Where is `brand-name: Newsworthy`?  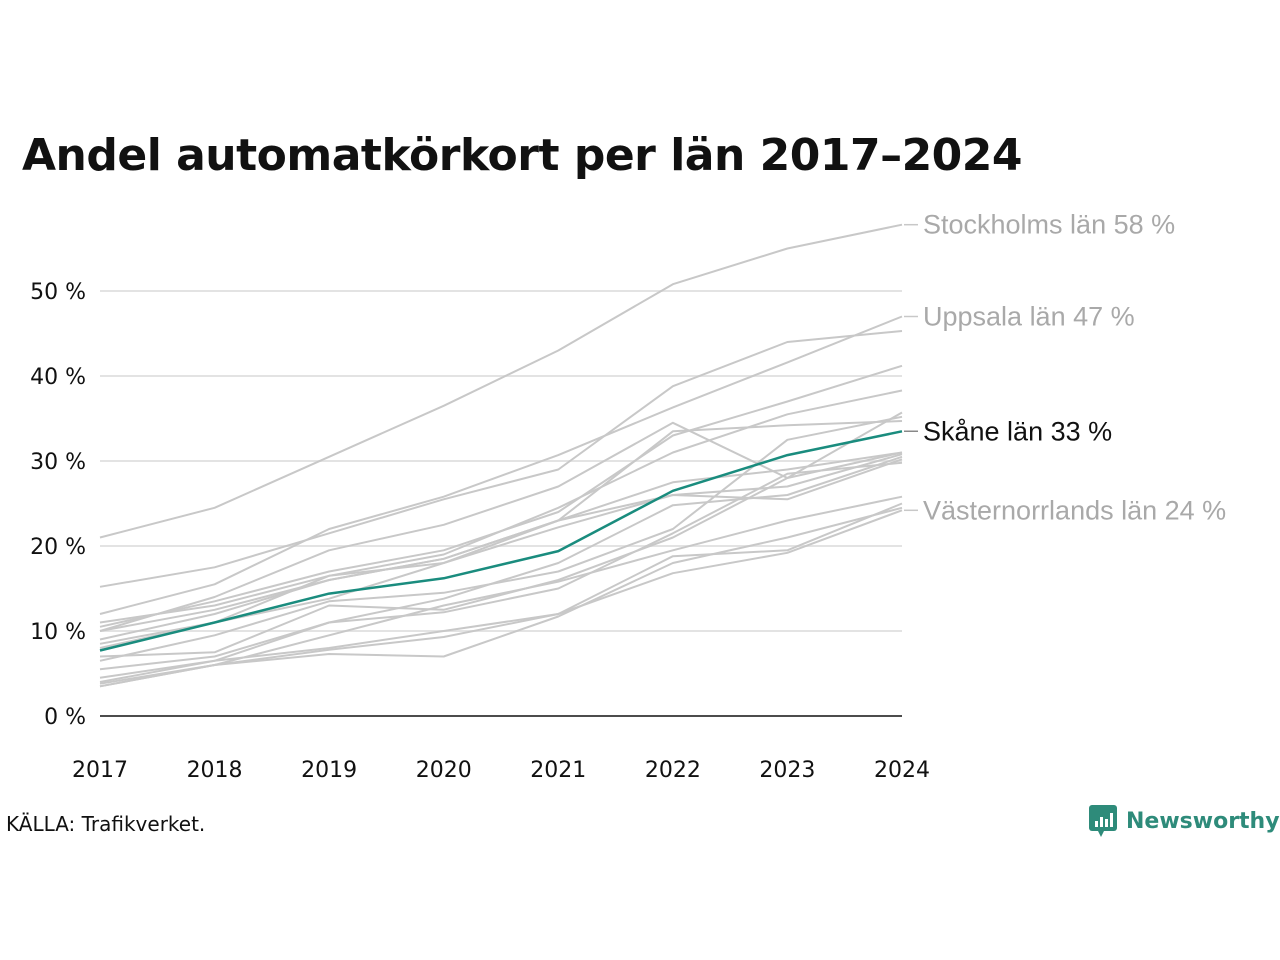
brand-name: Newsworthy is located at coordinates (1203, 821).